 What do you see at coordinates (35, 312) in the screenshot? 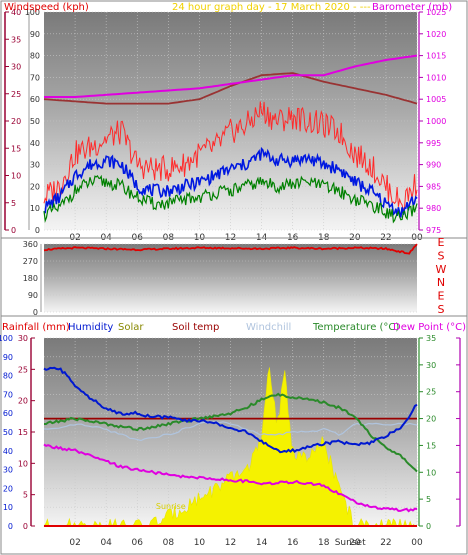
I see `direction-tick-label: 0` at bounding box center [35, 312].